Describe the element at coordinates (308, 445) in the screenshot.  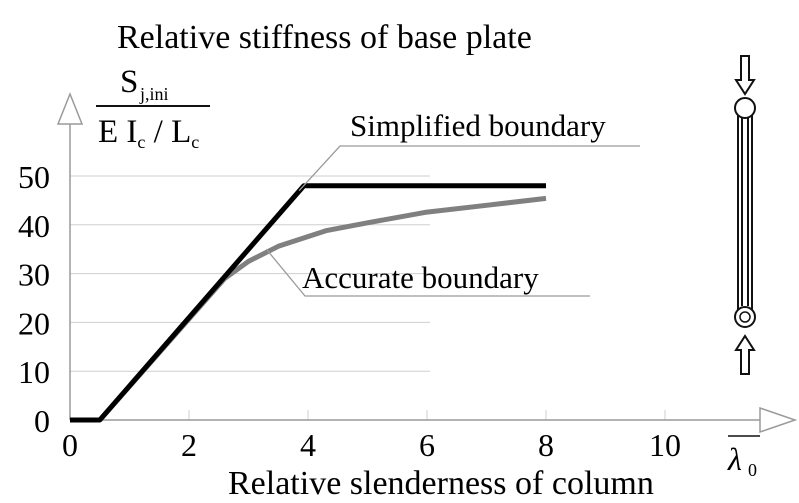
I see `x-tick-label-2: 4` at that location.